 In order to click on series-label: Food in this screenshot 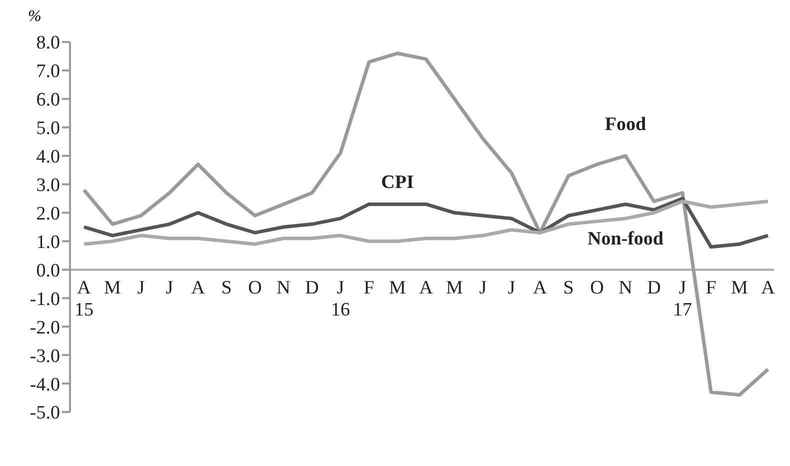, I will do `click(625, 124)`.